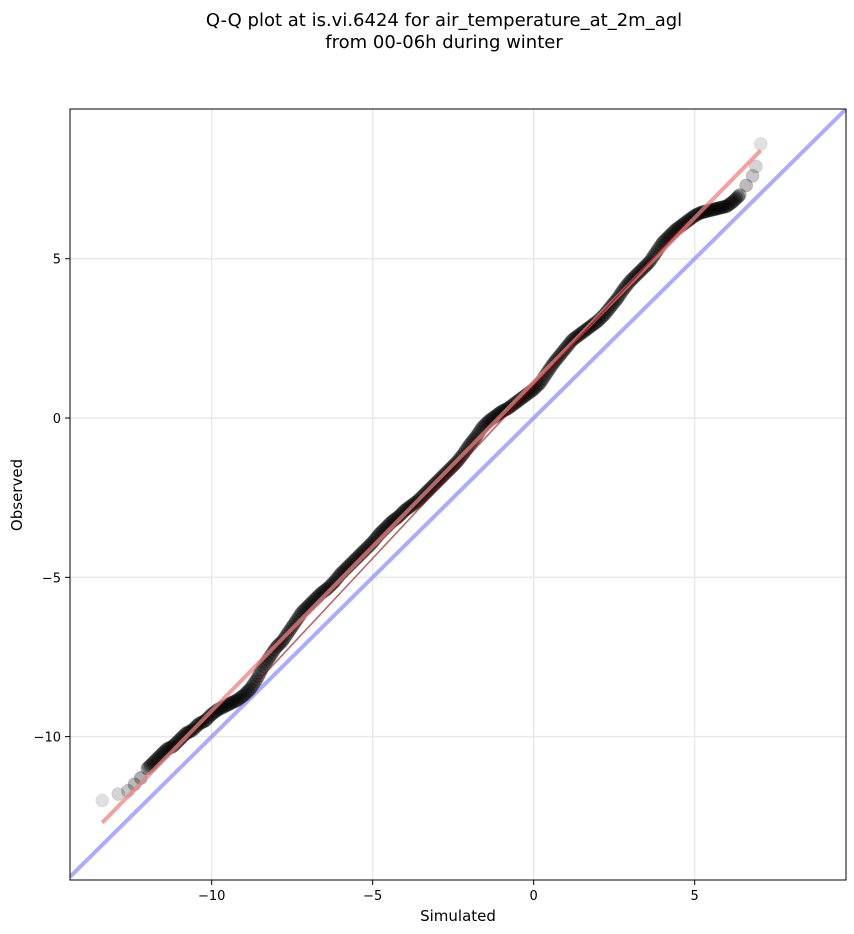 The image size is (854, 934). I want to click on y-tick-label: −10, so click(47, 738).